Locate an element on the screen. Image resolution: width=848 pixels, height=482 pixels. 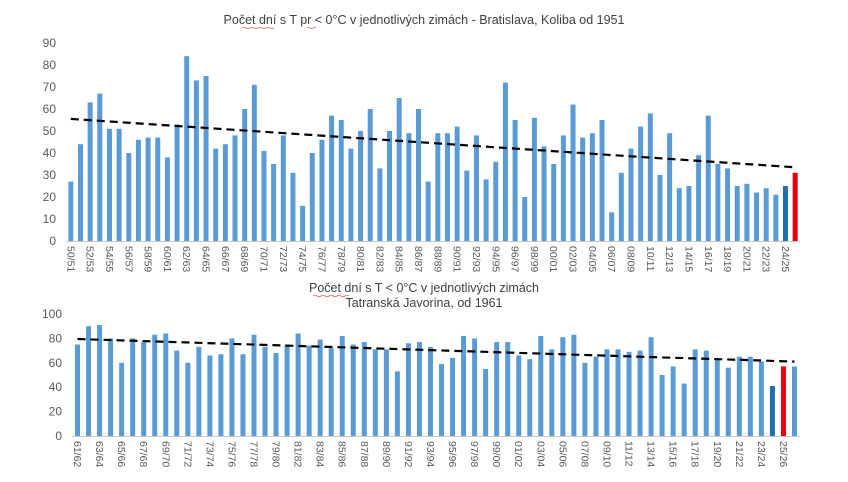
x-tick-label: 69/70 is located at coordinates (165, 454).